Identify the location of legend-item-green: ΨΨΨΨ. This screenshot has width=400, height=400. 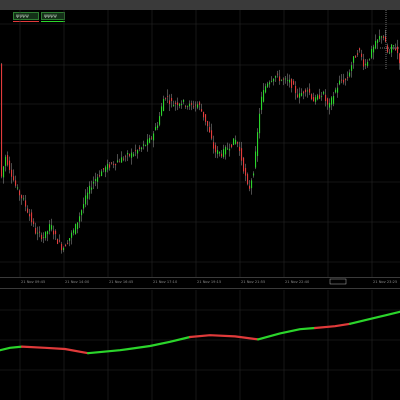
(53, 16).